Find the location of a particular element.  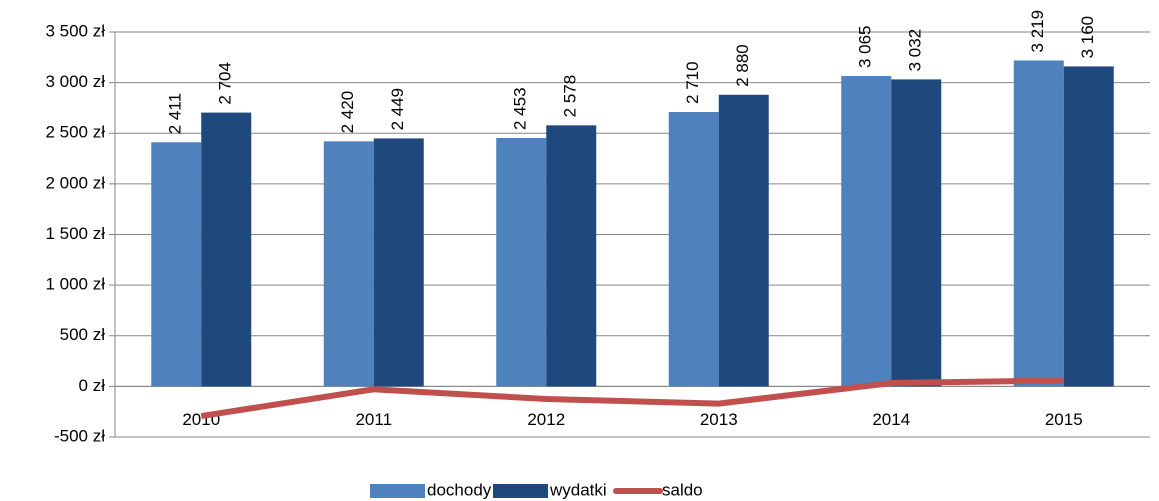

y-tick-label: 1 500 zł is located at coordinates (75, 233).